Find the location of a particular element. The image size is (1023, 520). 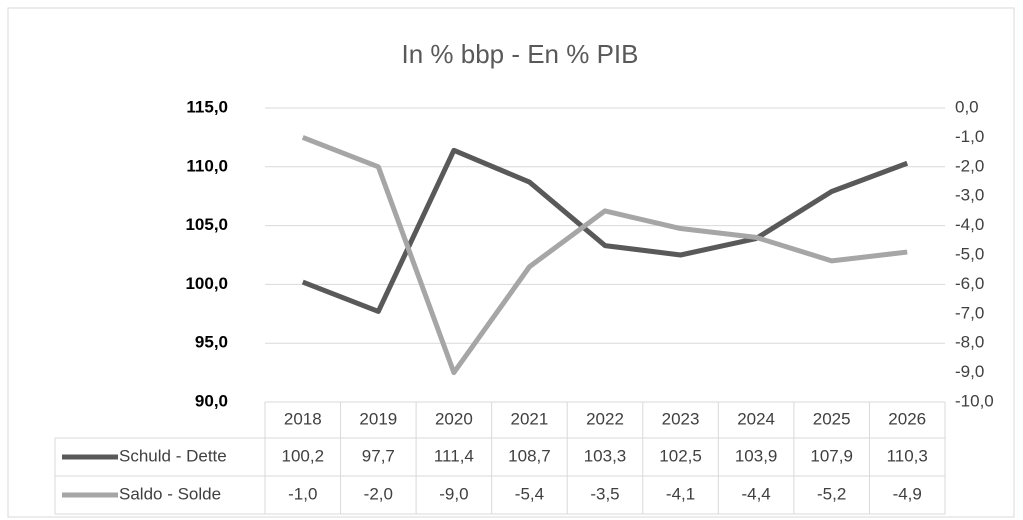

y2-tick-label: -9,0 is located at coordinates (969, 371).